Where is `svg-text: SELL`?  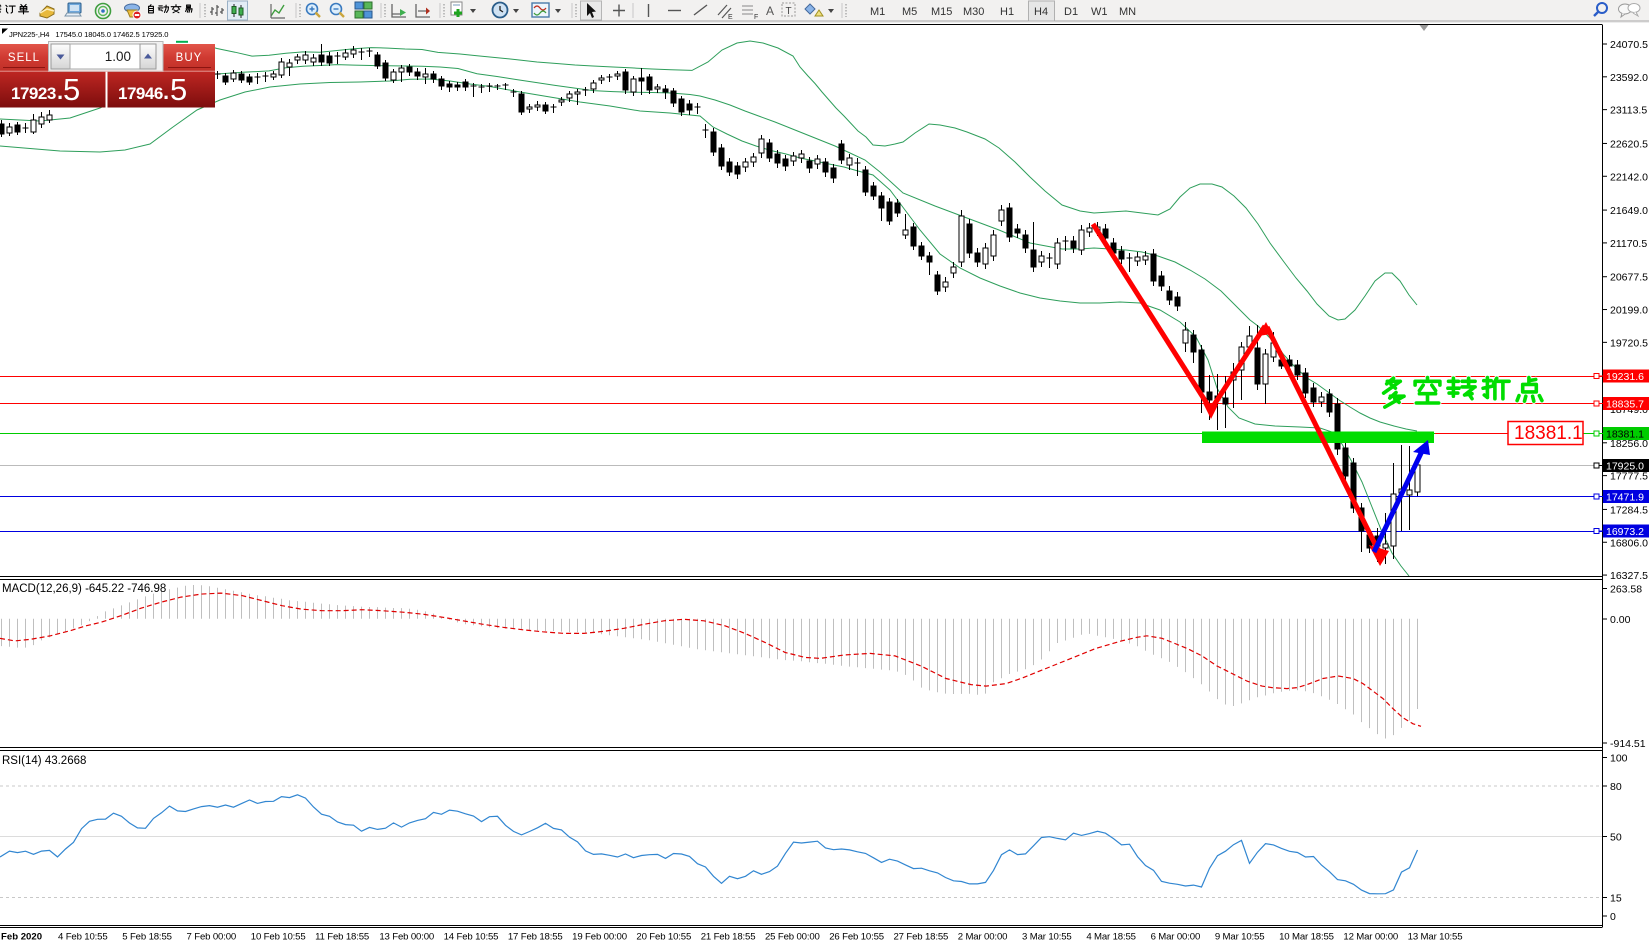
svg-text: SELL is located at coordinates (24, 58).